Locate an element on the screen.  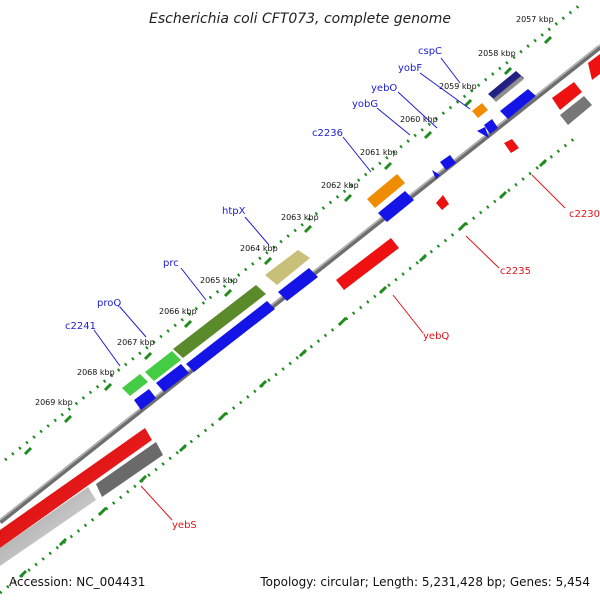
gene-c2230-a is located at coordinates (567, 96).